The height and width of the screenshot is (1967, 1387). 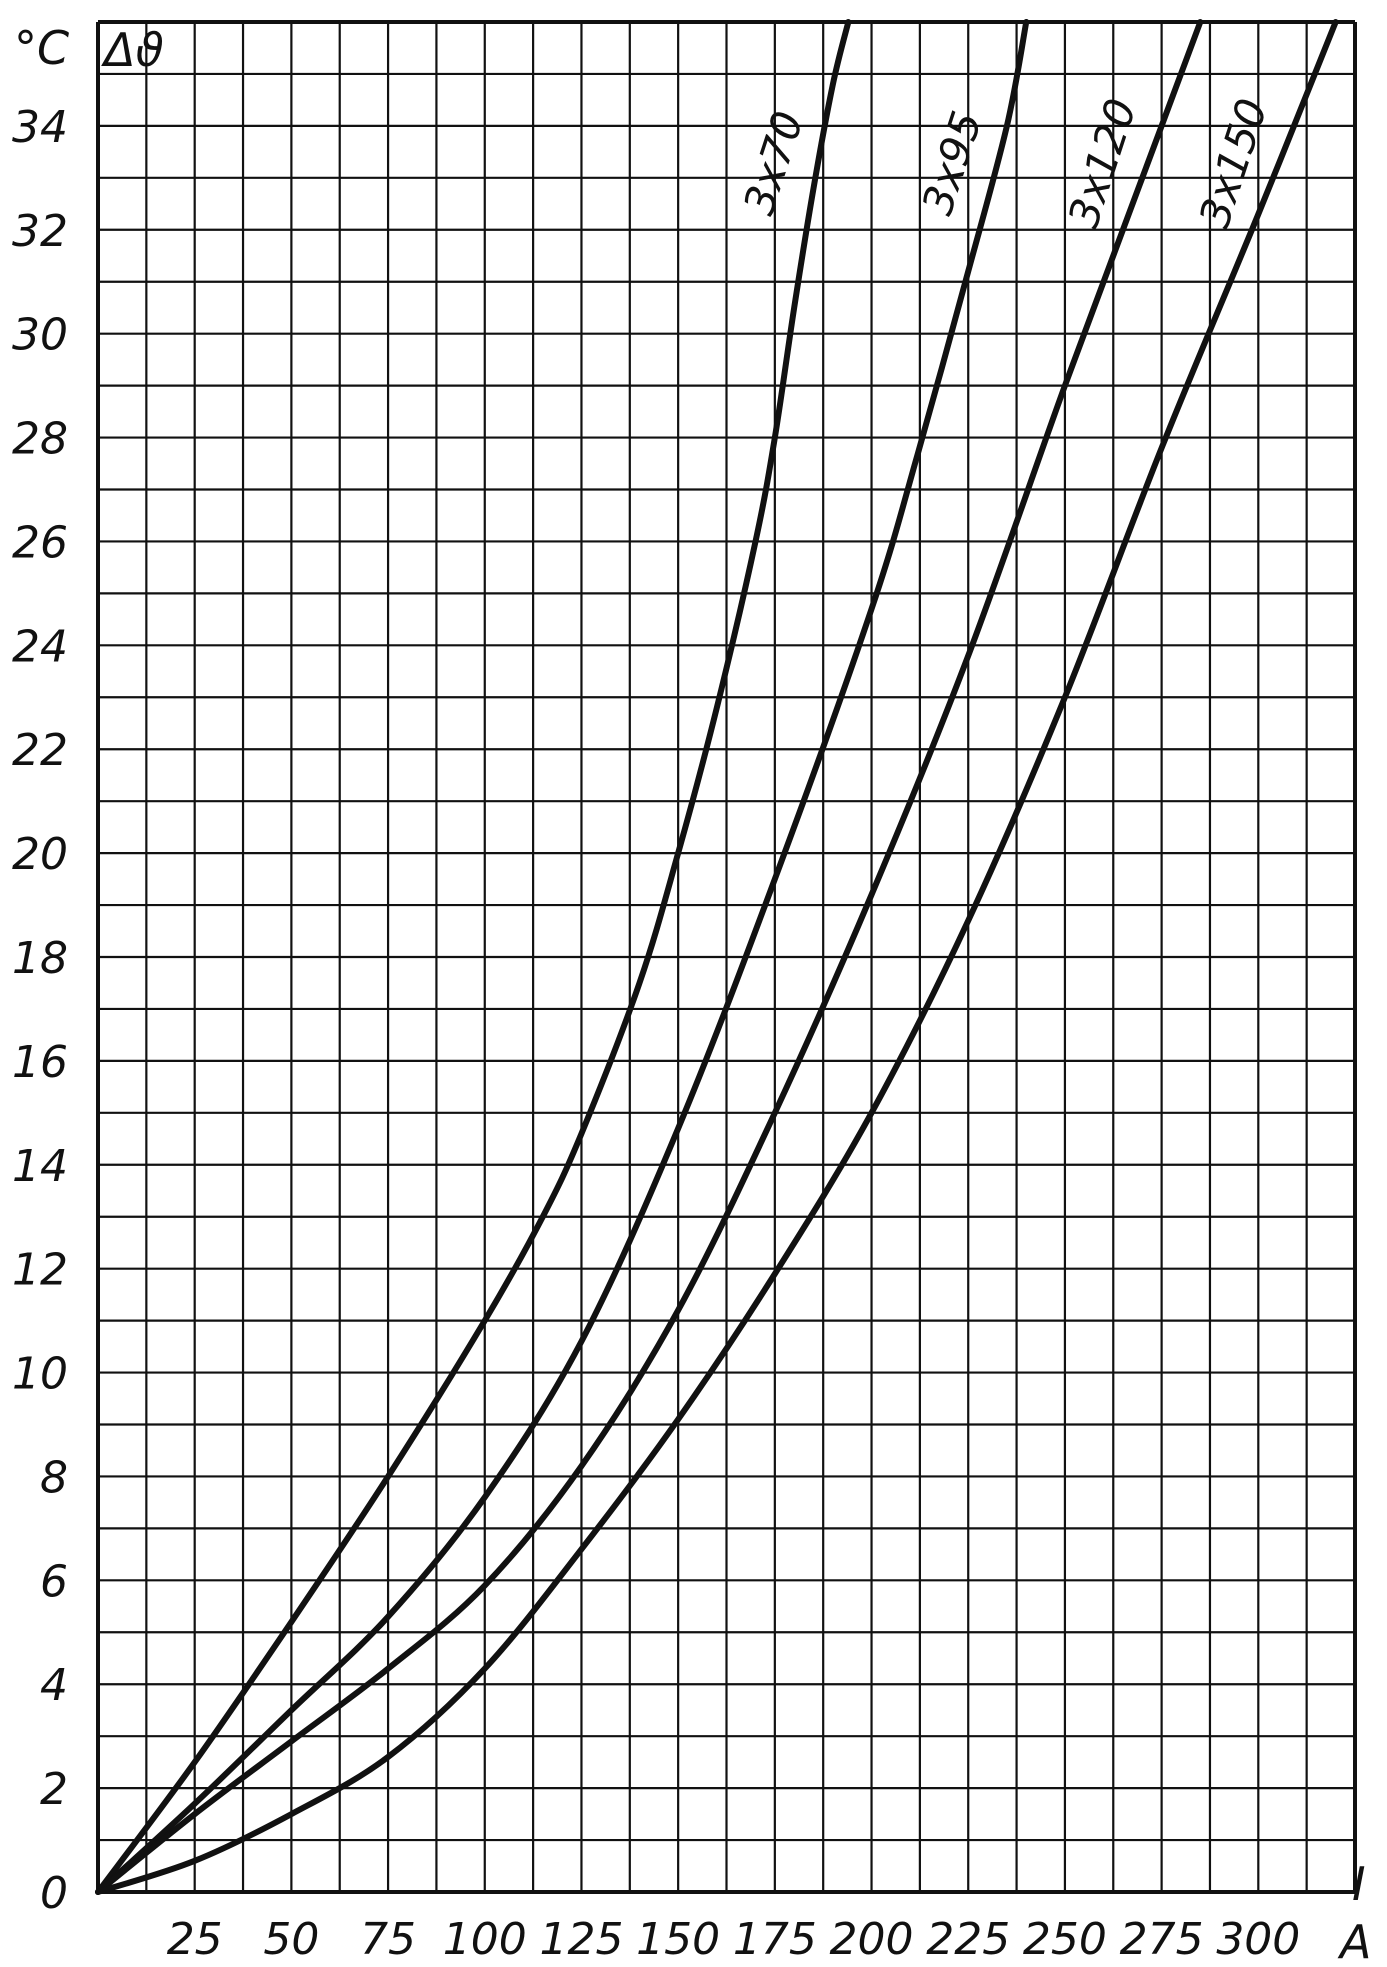 What do you see at coordinates (952, 162) in the screenshot?
I see `series-label-3x95: 3x95` at bounding box center [952, 162].